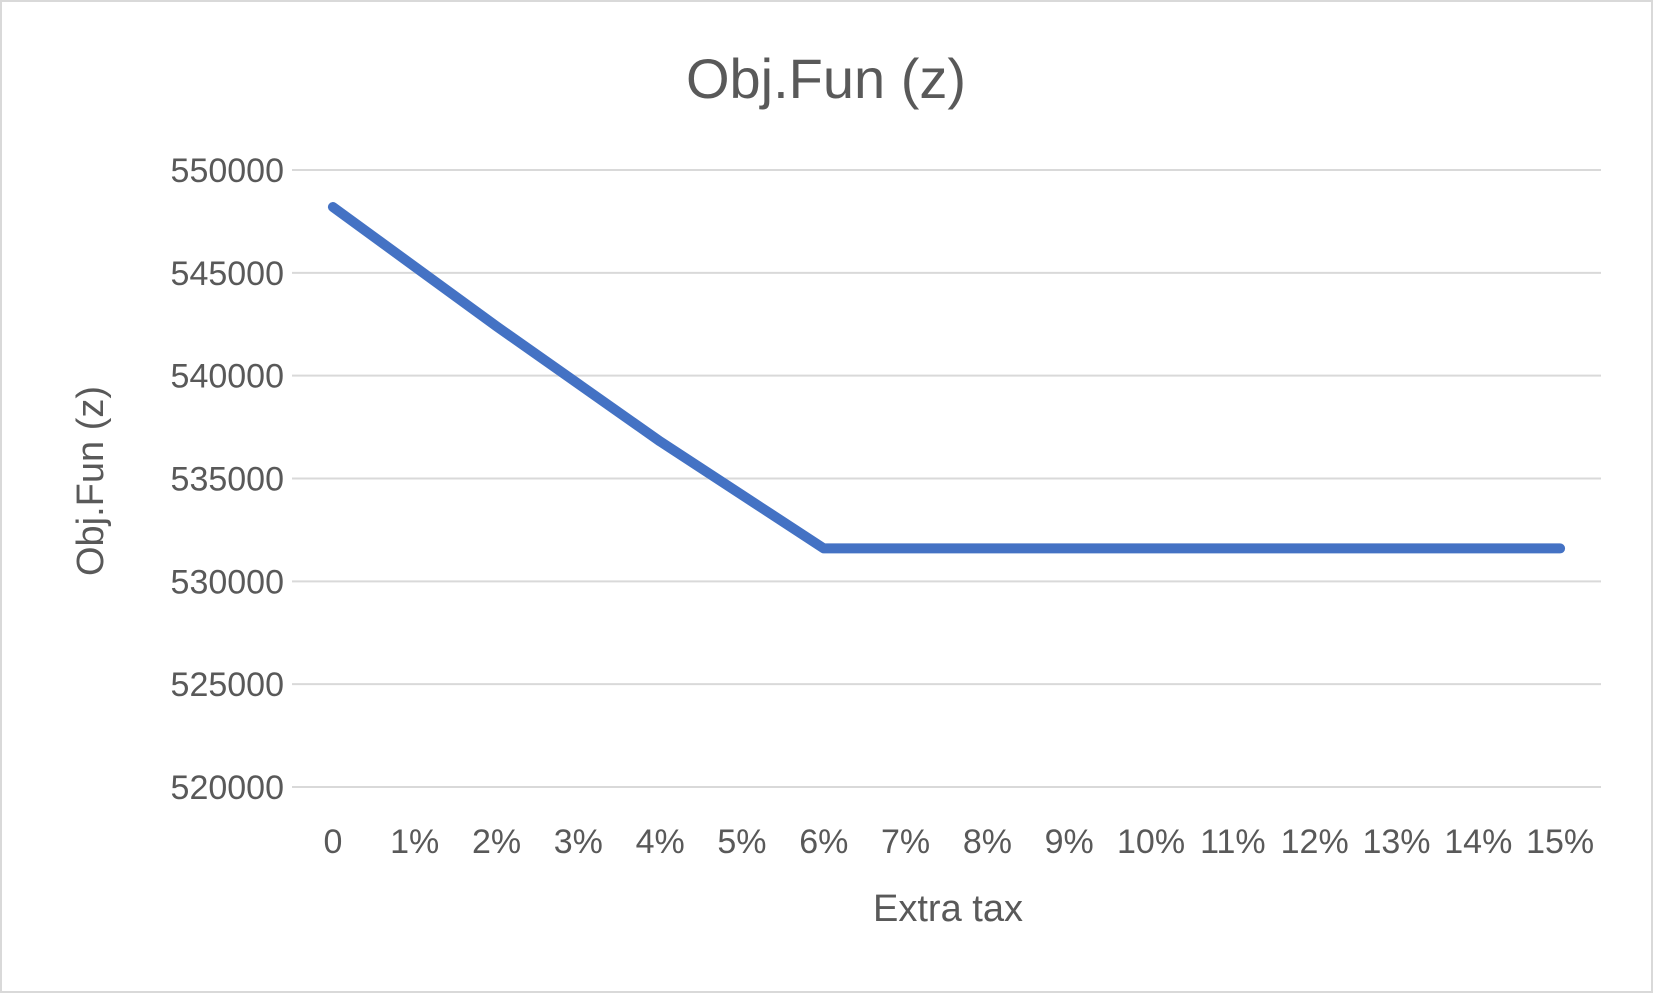  What do you see at coordinates (91, 481) in the screenshot?
I see `y-axis-title: Obj.Fun (z)` at bounding box center [91, 481].